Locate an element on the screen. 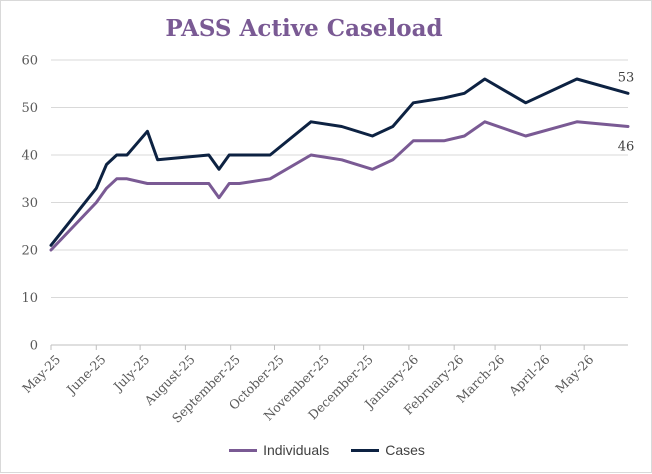 Image resolution: width=652 pixels, height=474 pixels. legend-item-individuals: Individuals is located at coordinates (279, 450).